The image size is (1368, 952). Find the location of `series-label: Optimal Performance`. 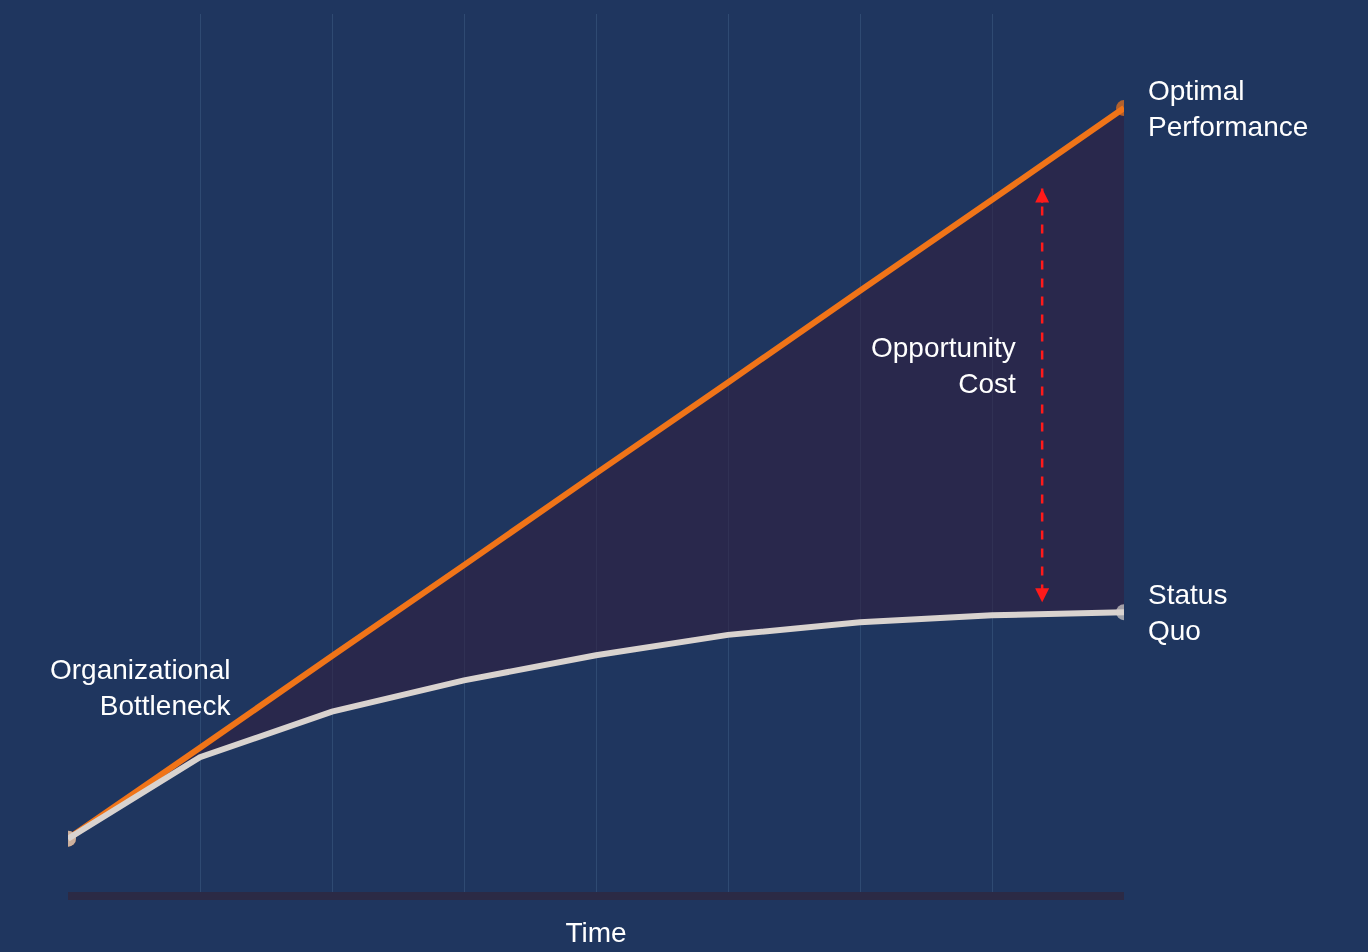

series-label: Optimal Performance is located at coordinates (1228, 109).